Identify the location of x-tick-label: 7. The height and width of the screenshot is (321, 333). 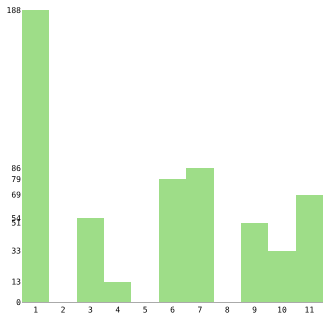
(199, 310).